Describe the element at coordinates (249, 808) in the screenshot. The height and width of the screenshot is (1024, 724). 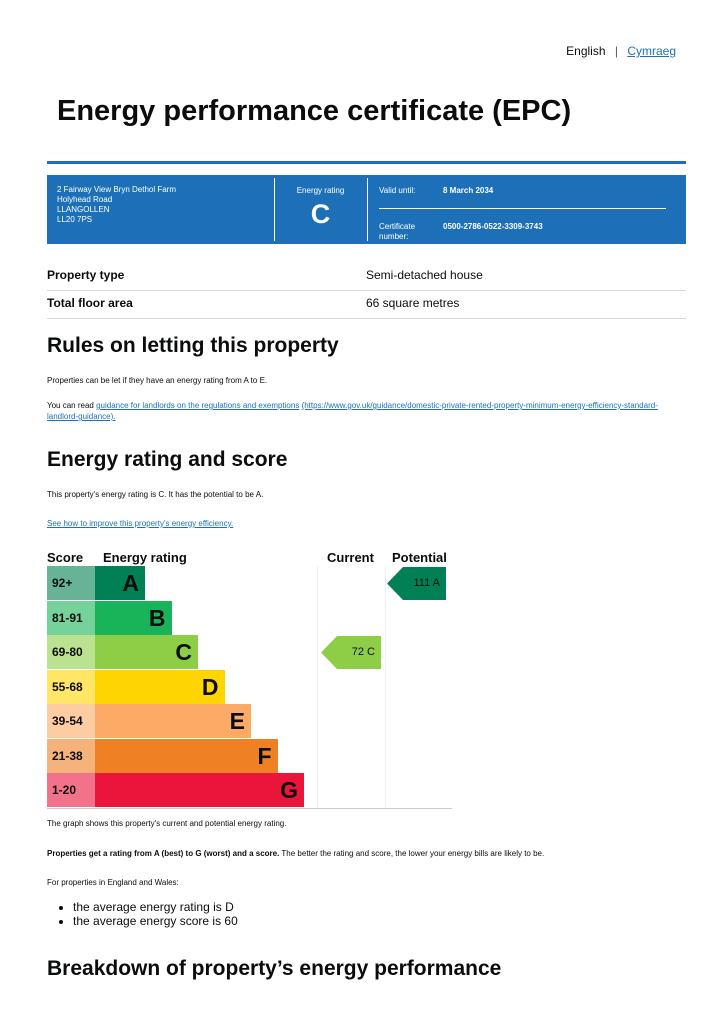
I see `chart-bottom-rule` at that location.